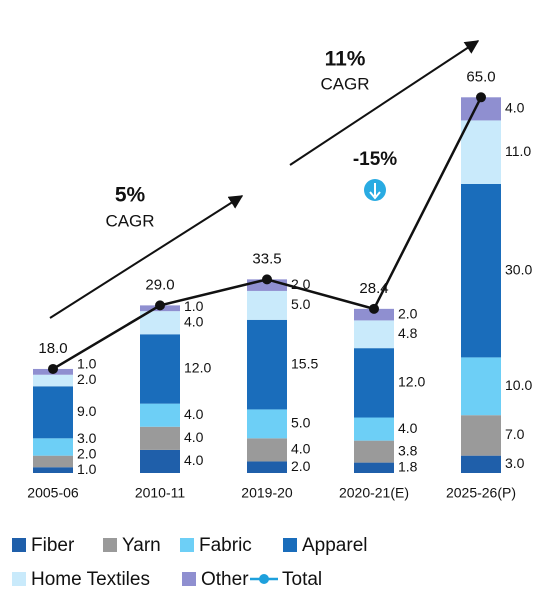  What do you see at coordinates (53, 545) in the screenshot?
I see `legend-label: Fiber` at bounding box center [53, 545].